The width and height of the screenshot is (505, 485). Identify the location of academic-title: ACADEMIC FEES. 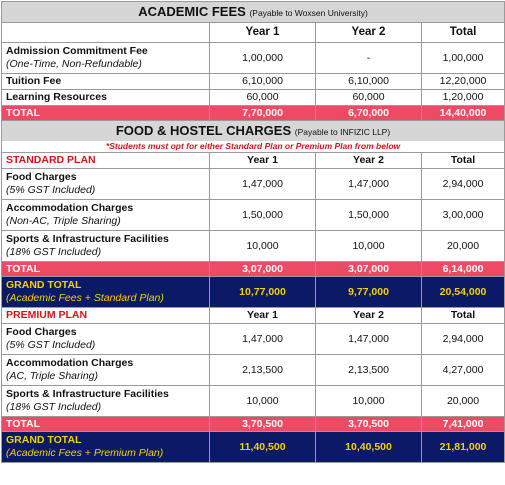
(192, 11).